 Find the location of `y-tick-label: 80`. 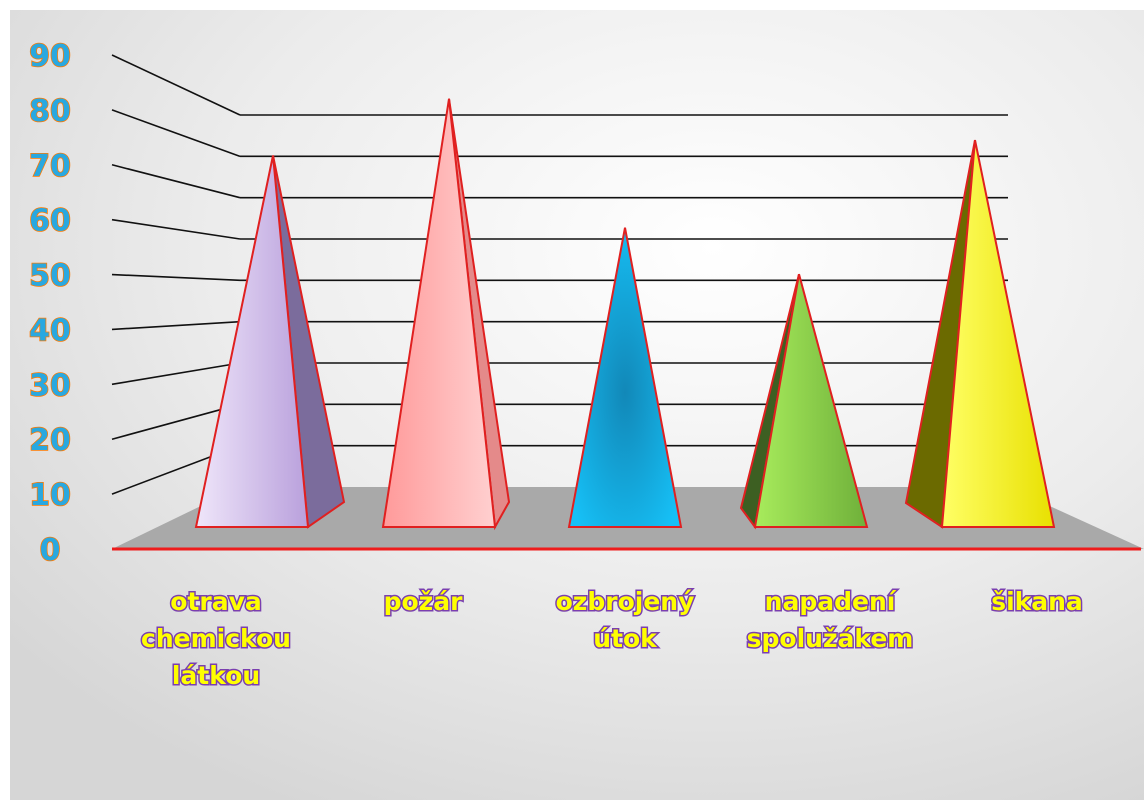

y-tick-label: 80 is located at coordinates (50, 111).